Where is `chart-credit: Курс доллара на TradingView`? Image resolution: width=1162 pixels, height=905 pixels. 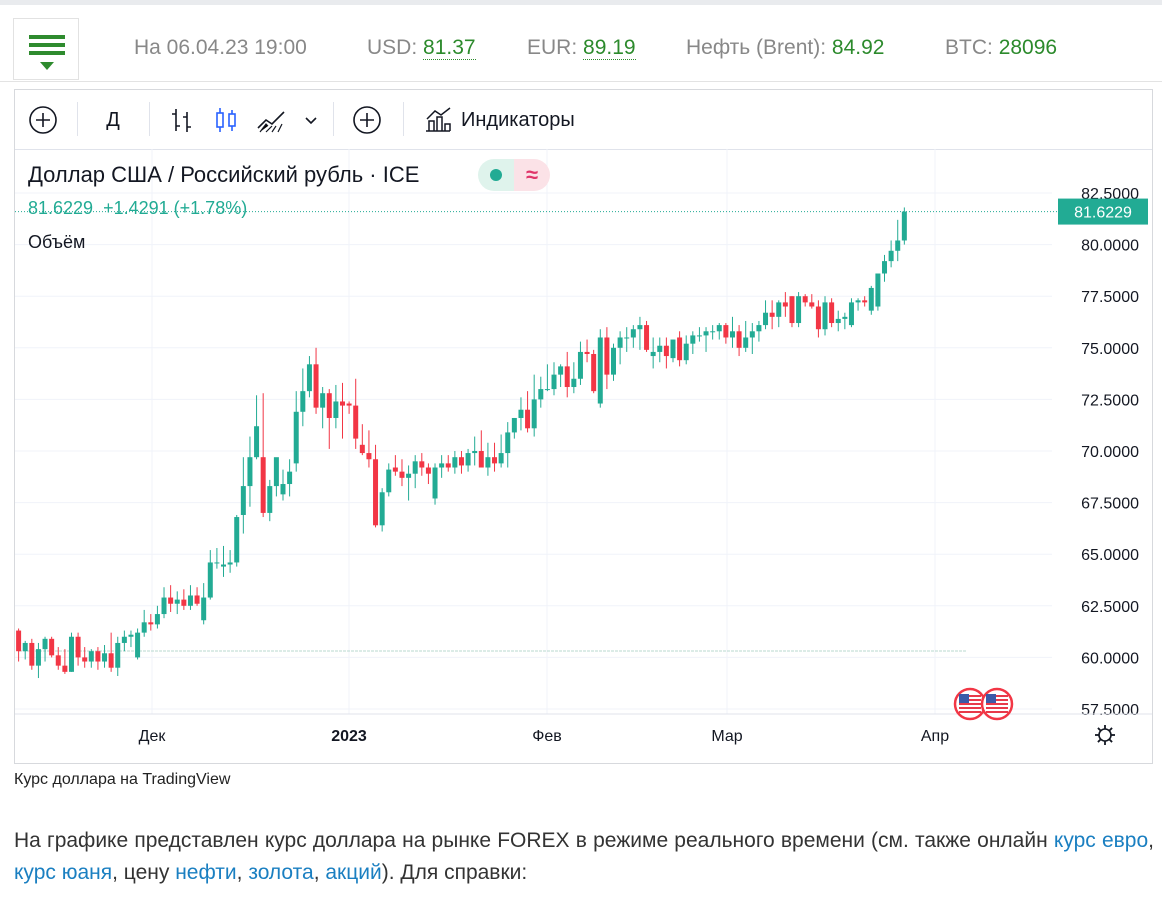 chart-credit: Курс доллара на TradingView is located at coordinates (122, 779).